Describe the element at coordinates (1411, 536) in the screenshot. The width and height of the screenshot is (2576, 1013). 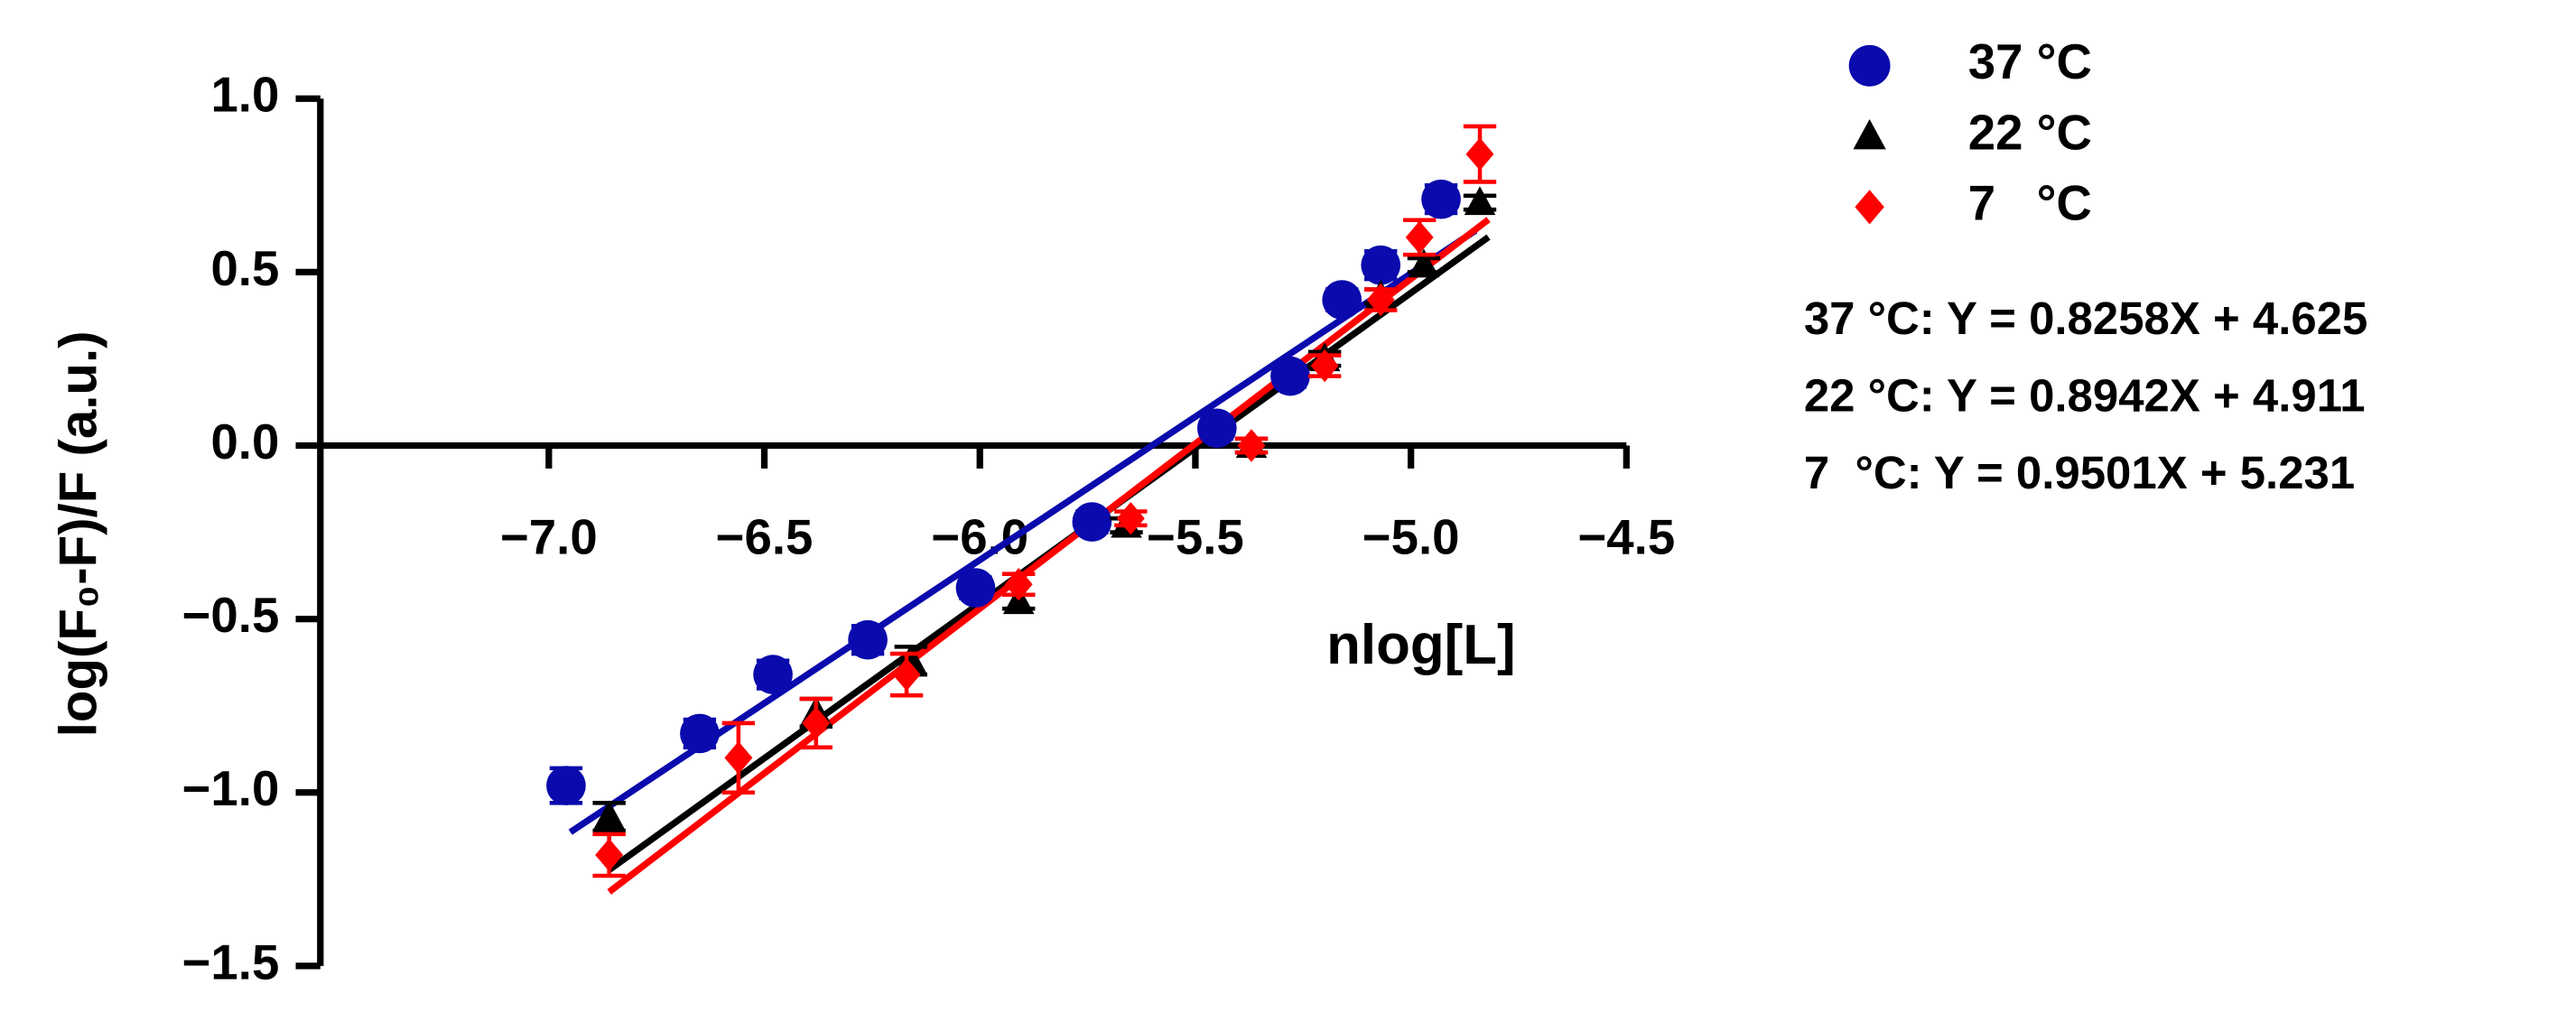
I see `x-tick-label: −5.0` at that location.